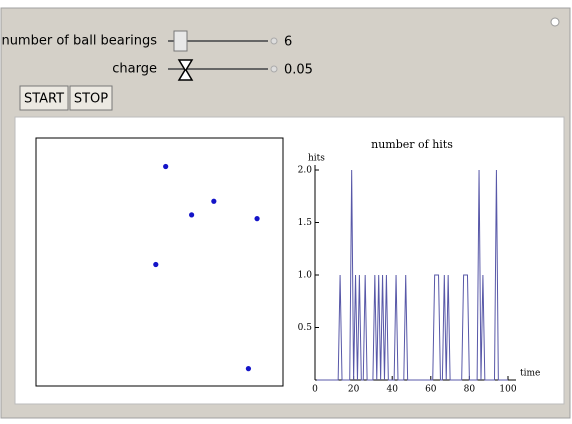 Image resolution: width=572 pixels, height=424 pixels. Describe the element at coordinates (470, 390) in the screenshot. I see `x-tick-label: 80` at that location.